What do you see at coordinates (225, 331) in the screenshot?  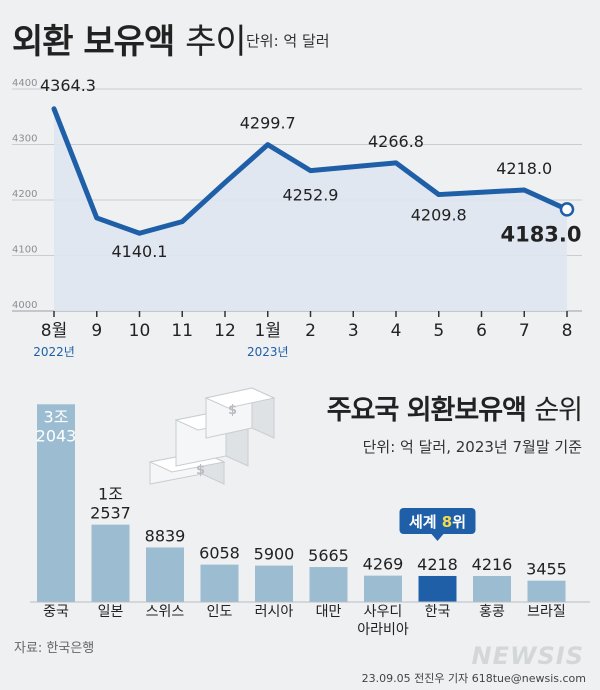 I see `x-tick-label: 12` at bounding box center [225, 331].